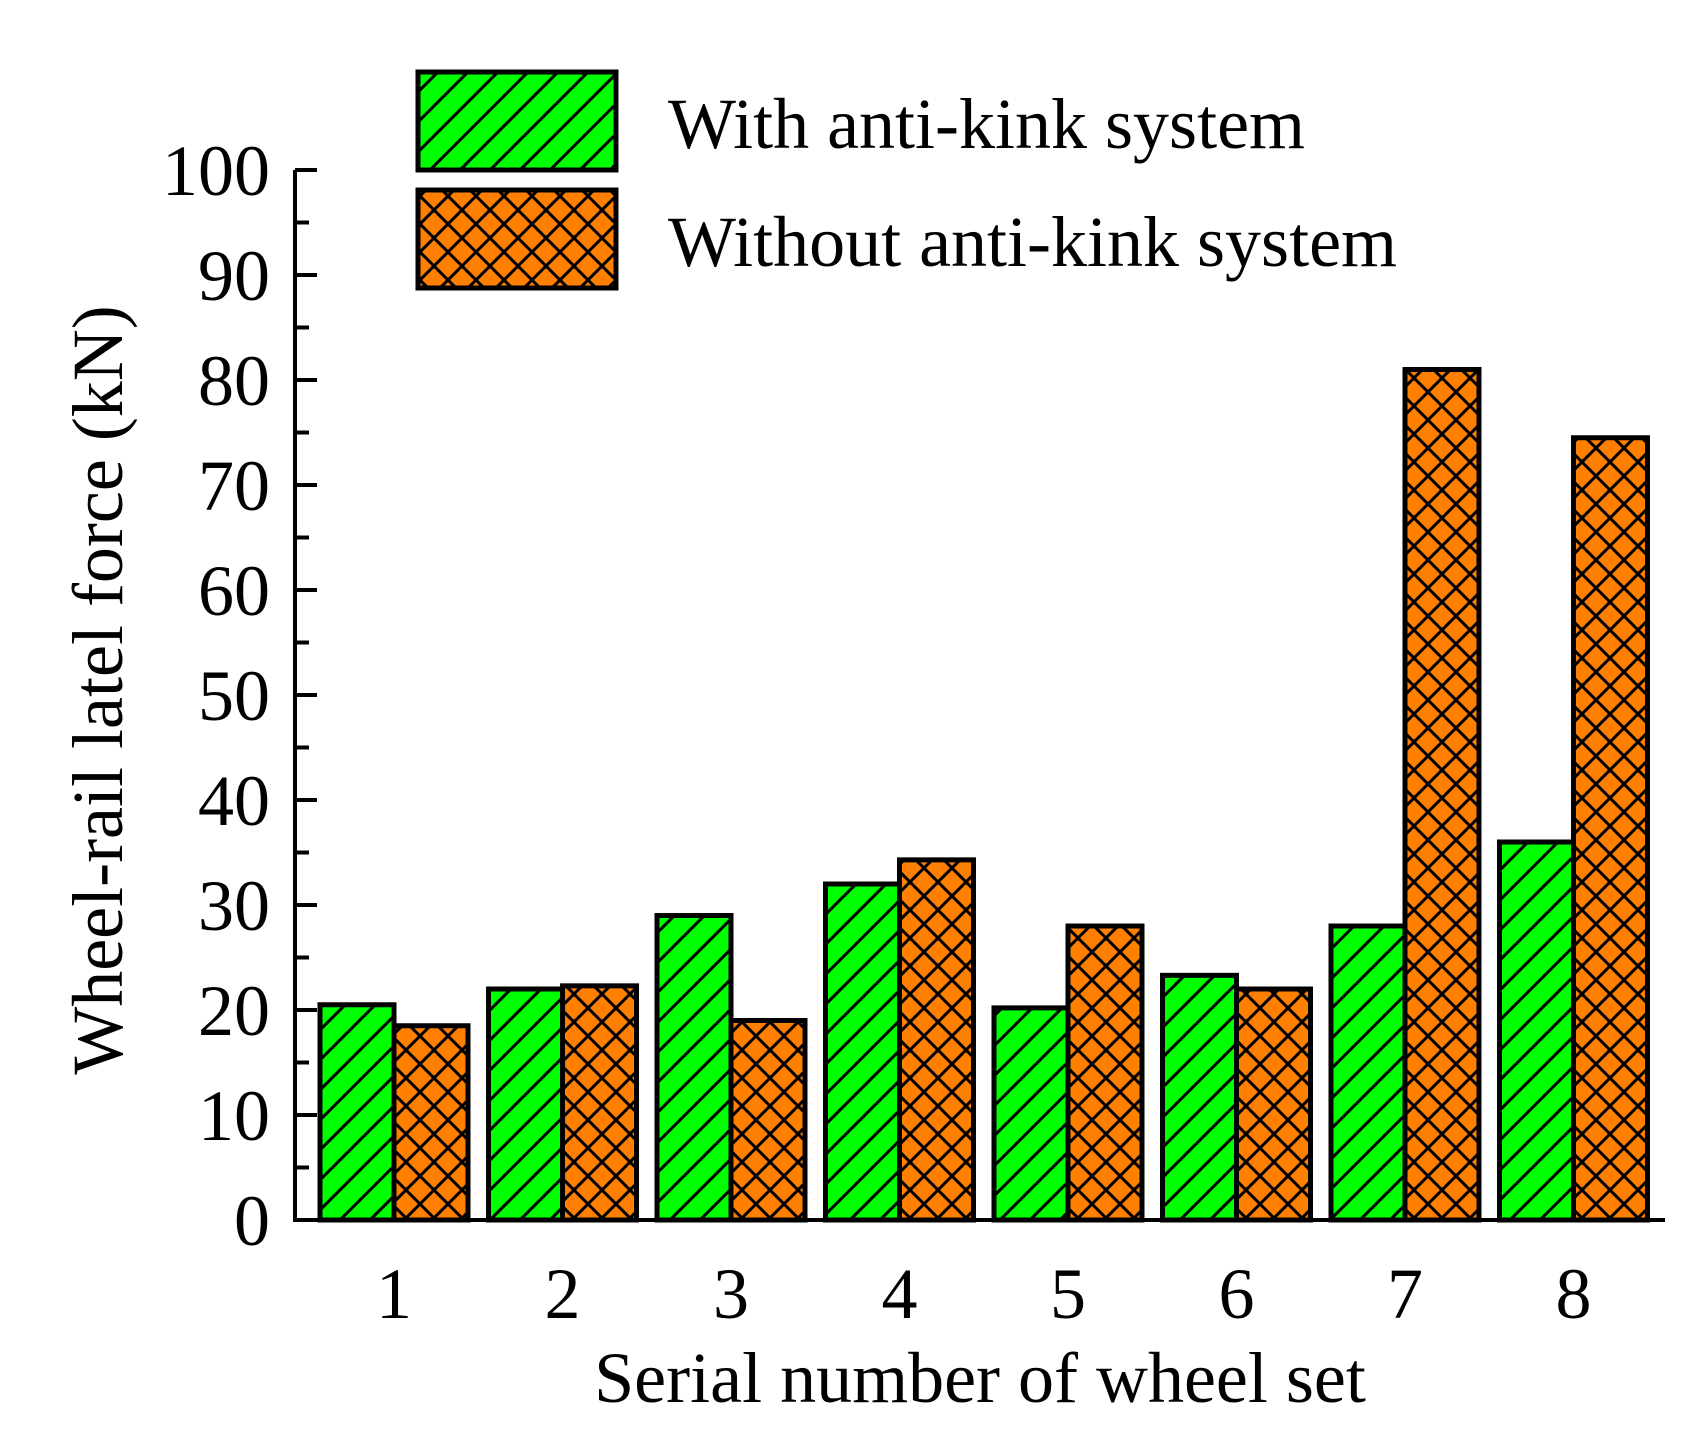 Image resolution: width=1695 pixels, height=1450 pixels. Describe the element at coordinates (234, 591) in the screenshot. I see `y-tick-label: 60` at that location.